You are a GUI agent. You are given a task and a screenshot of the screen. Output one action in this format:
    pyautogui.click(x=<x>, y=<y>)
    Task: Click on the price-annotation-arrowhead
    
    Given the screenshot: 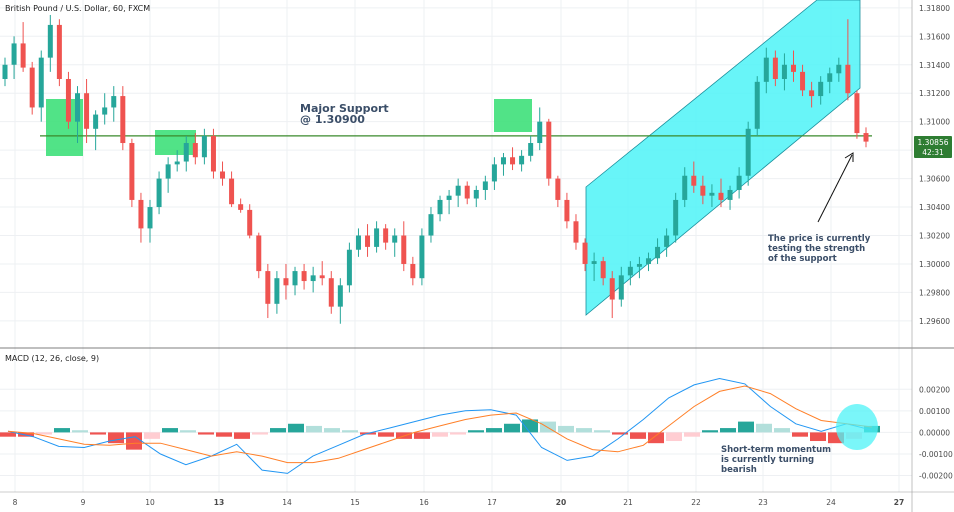 What is the action you would take?
    pyautogui.click(x=849, y=157)
    